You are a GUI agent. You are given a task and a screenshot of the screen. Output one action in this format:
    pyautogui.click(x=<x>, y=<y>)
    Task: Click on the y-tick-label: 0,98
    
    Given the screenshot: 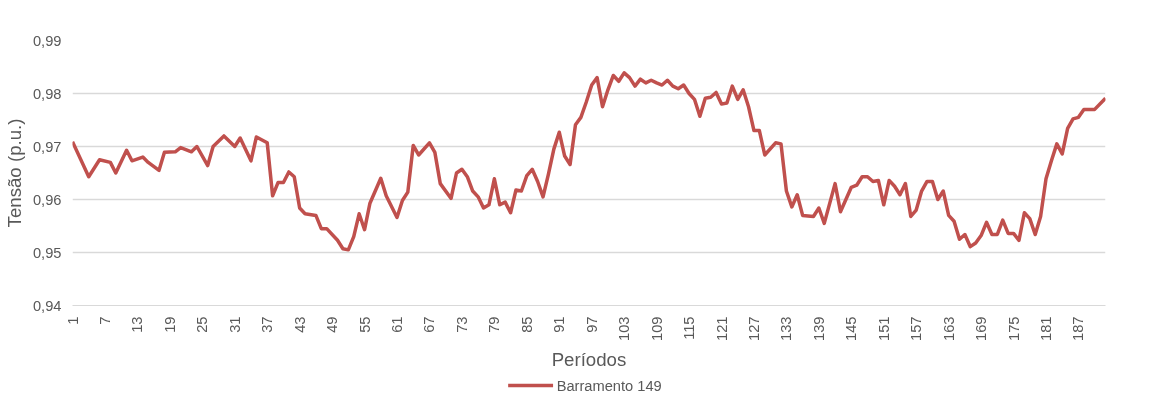 What is the action you would take?
    pyautogui.click(x=47, y=93)
    